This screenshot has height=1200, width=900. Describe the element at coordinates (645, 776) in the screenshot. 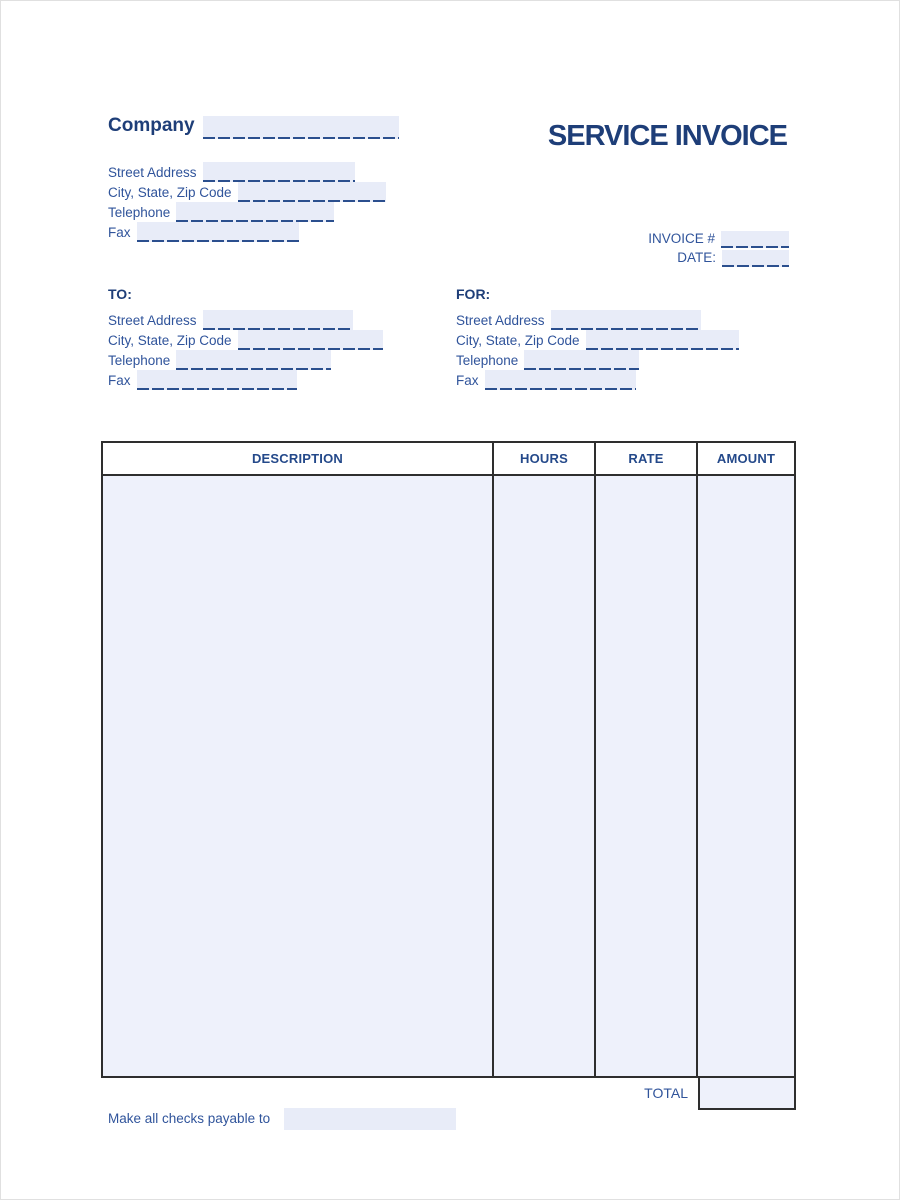

I see `rate-input-area` at that location.